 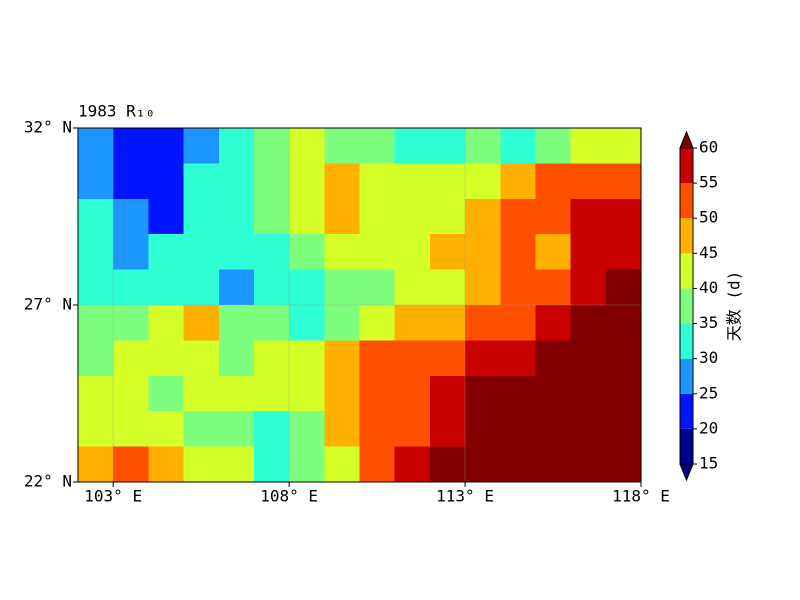 What do you see at coordinates (708, 217) in the screenshot?
I see `colorbar-tick-label: 50` at bounding box center [708, 217].